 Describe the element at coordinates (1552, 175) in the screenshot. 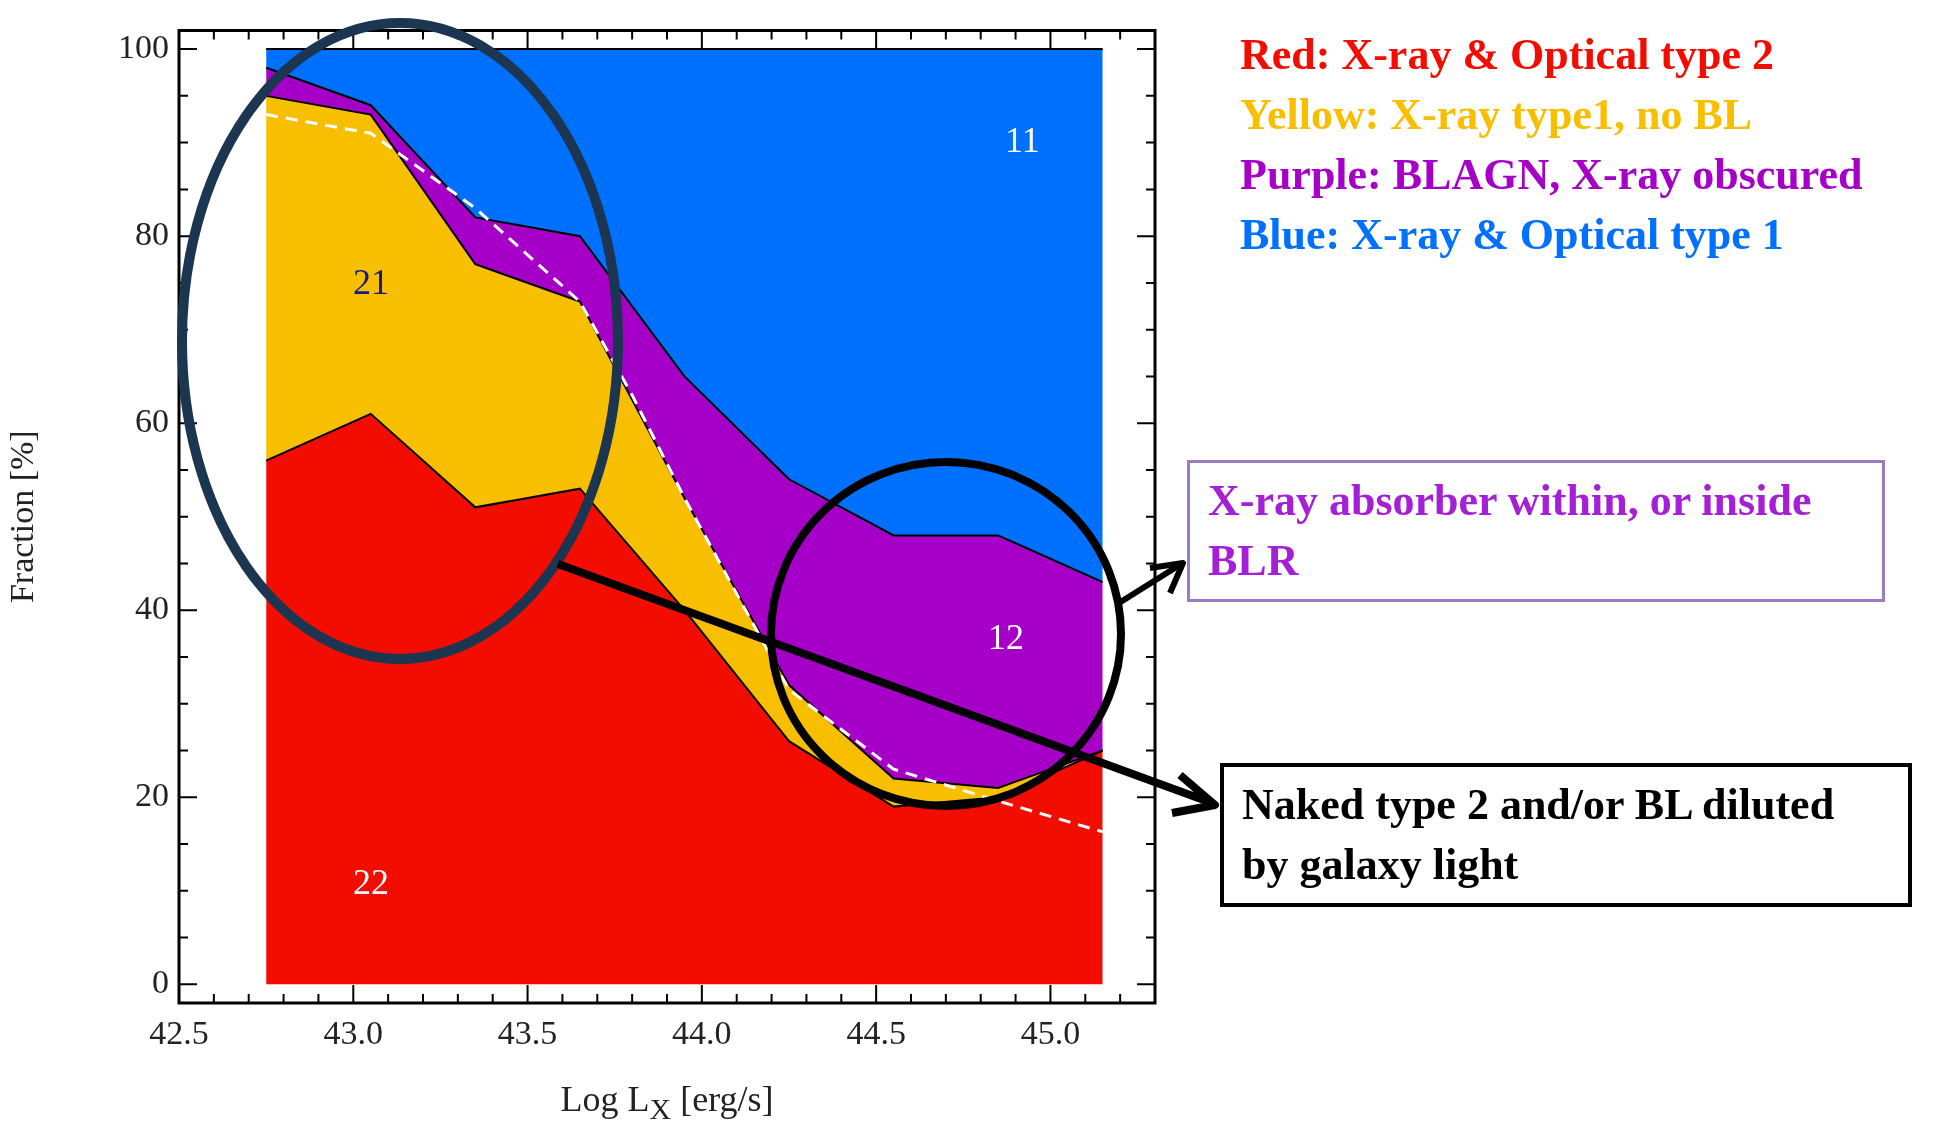

I see `legend-label: Purple: BLAGN, X-ray obscured` at that location.